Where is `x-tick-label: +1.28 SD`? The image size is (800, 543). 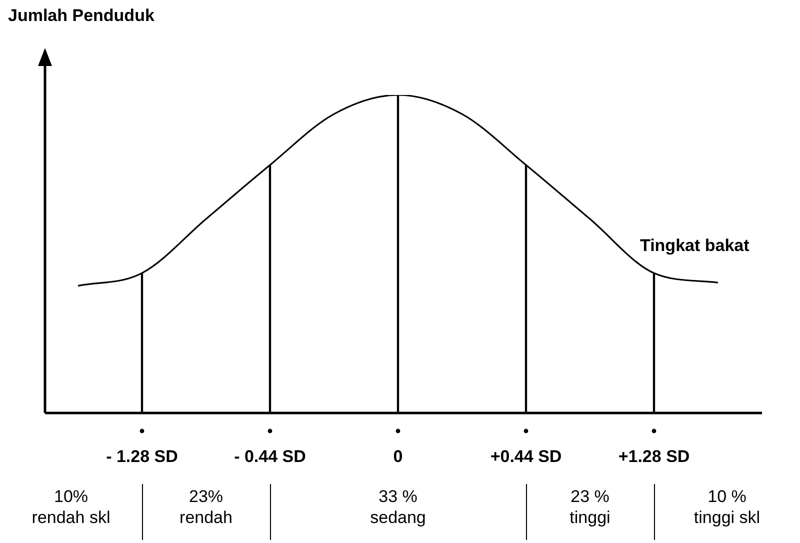
x-tick-label: +1.28 SD is located at coordinates (654, 456).